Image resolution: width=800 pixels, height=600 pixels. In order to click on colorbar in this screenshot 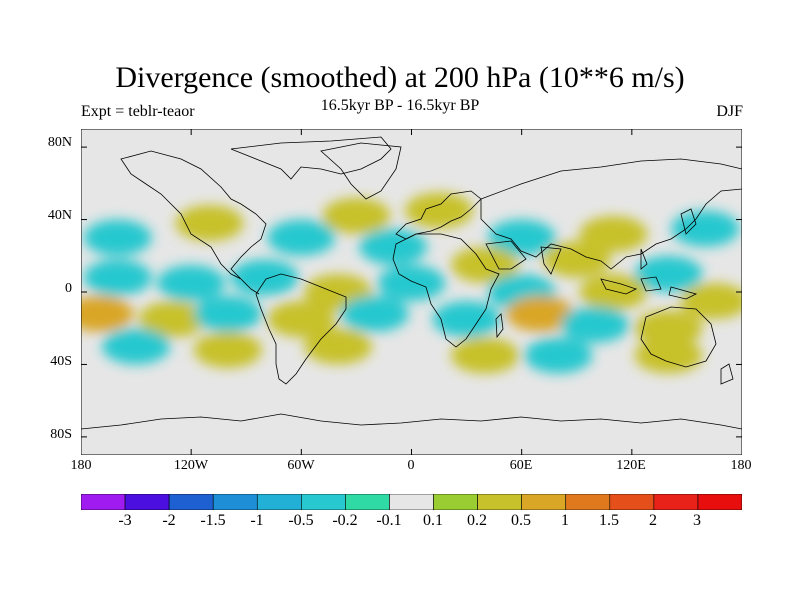, I will do `click(411, 502)`.